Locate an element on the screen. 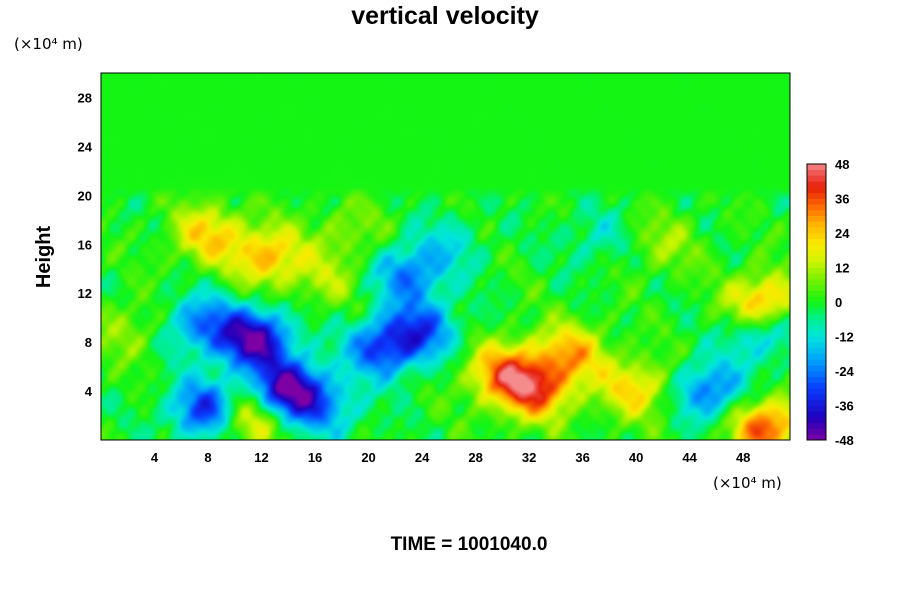 Image resolution: width=900 pixels, height=600 pixels. y-tick-label: 20 is located at coordinates (85, 195).